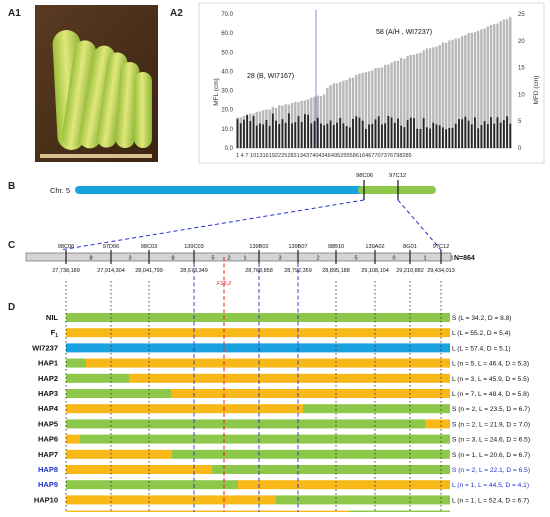 The width and height of the screenshot is (550, 517). What do you see at coordinates (284, 469) in the screenshot?
I see `haplotype-row: HAP8 S (n = 2, L = 22.1, D = 6.5)` at bounding box center [284, 469].